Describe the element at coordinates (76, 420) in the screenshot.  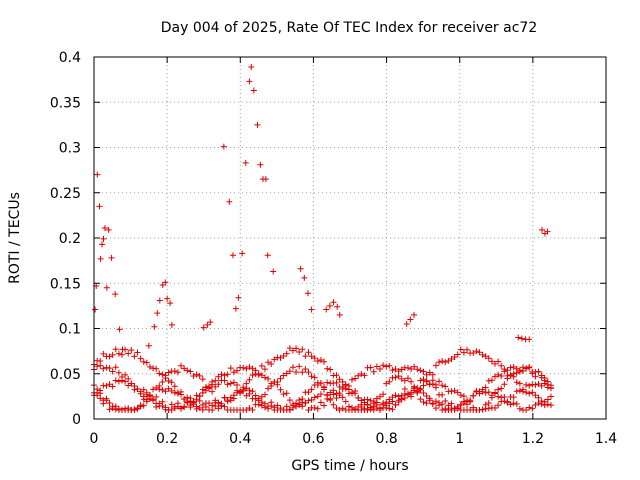
I see `y-tick-label: 0` at that location.